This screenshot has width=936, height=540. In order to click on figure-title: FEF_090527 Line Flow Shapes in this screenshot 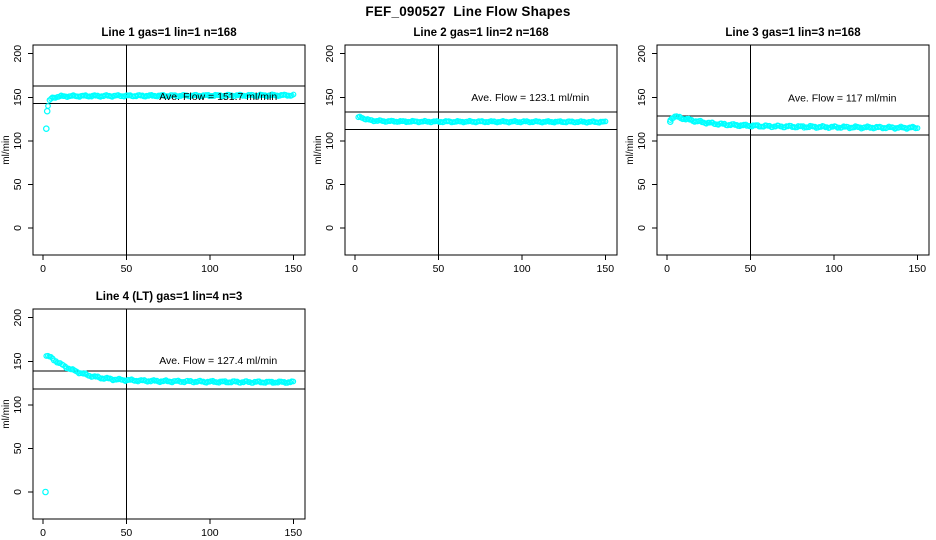, I will do `click(468, 11)`.